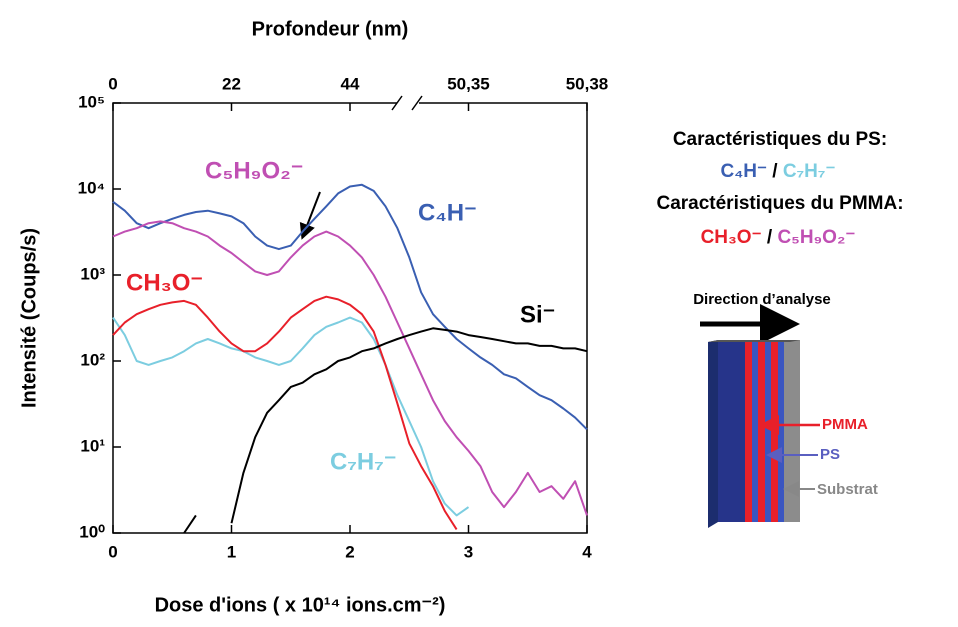 The width and height of the screenshot is (958, 627). Describe the element at coordinates (363, 461) in the screenshot. I see `series-label: C₇H₇⁻` at that location.